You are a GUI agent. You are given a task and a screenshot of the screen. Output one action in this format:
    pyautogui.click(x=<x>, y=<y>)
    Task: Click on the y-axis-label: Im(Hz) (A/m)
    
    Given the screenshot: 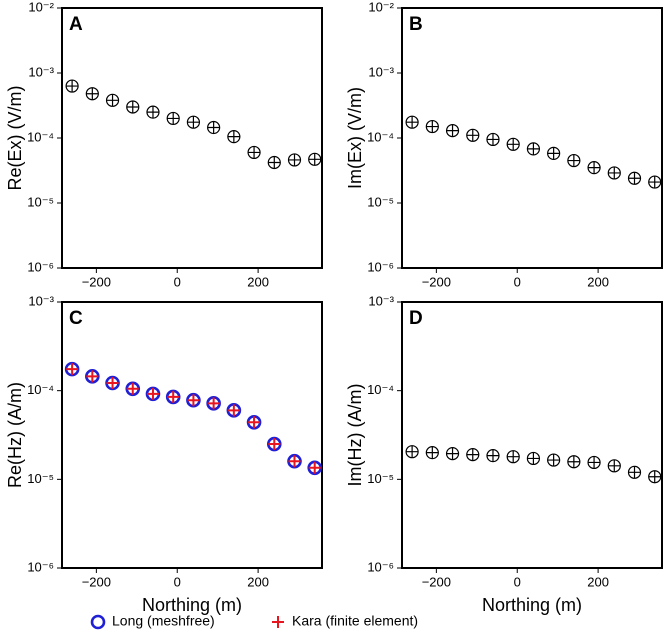 What is the action you would take?
    pyautogui.click(x=355, y=435)
    